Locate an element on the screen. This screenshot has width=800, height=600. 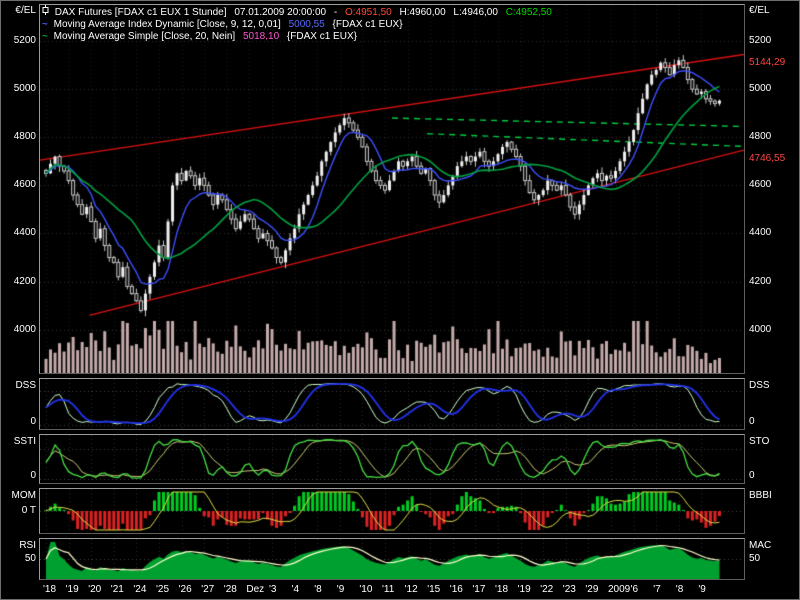
x-axis-label: '16 is located at coordinates (456, 589).